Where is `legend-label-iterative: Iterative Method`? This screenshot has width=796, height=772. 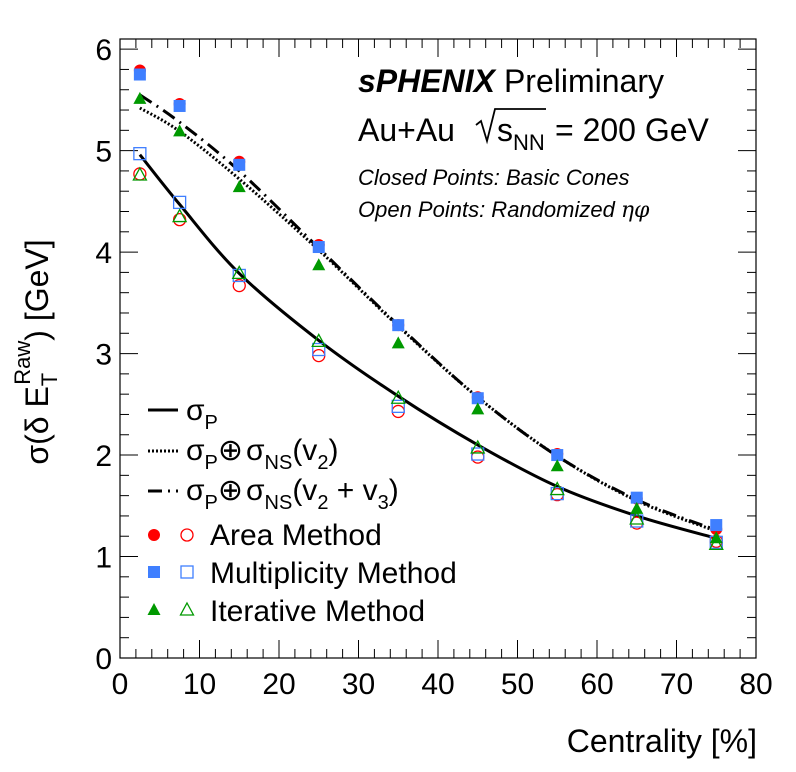 legend-label-iterative: Iterative Method is located at coordinates (317, 611).